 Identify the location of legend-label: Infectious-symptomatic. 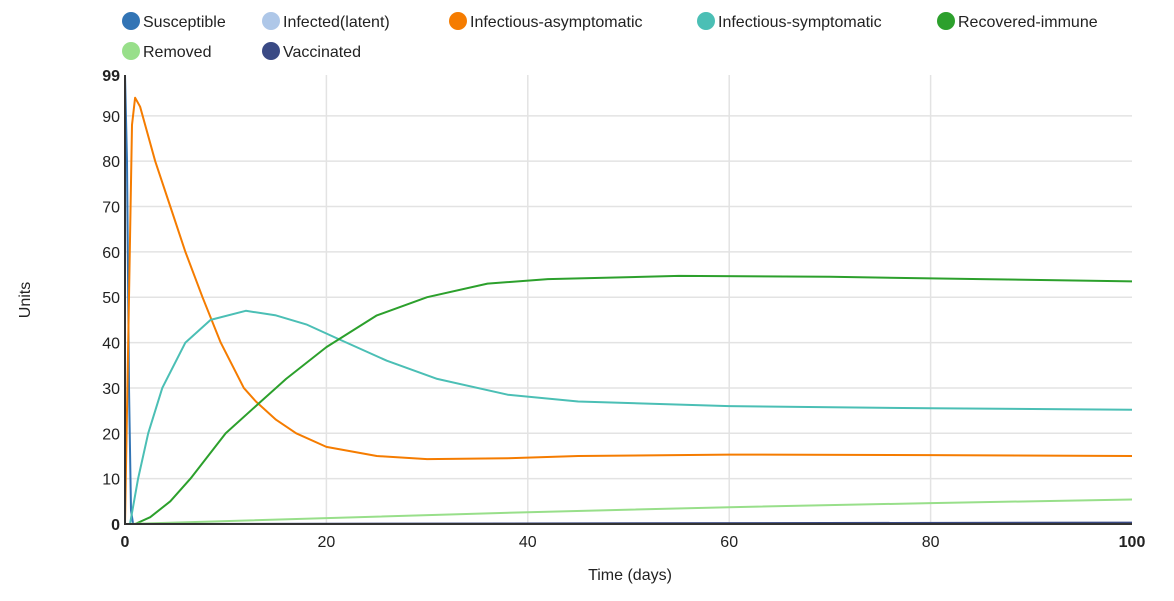
(800, 22).